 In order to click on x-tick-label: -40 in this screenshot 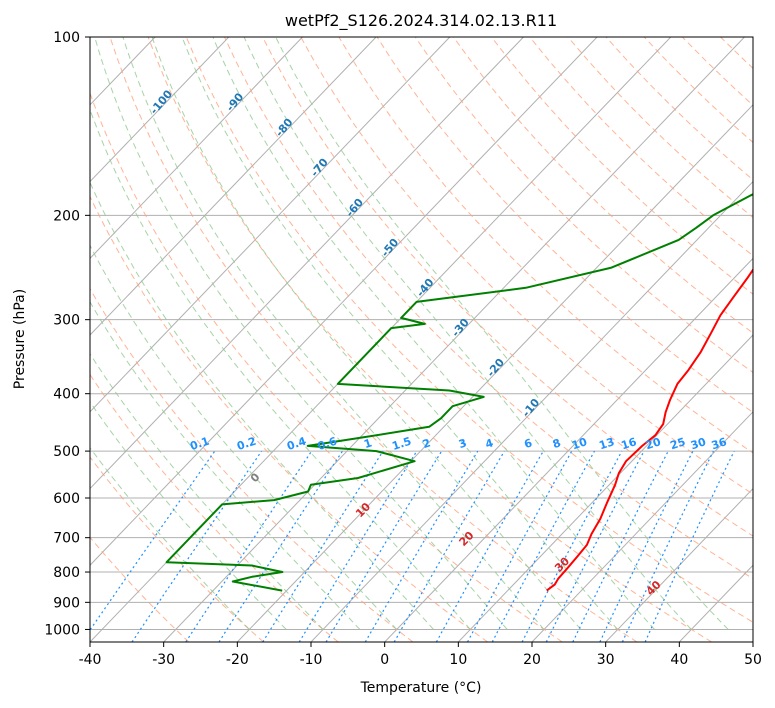, I will do `click(90, 660)`.